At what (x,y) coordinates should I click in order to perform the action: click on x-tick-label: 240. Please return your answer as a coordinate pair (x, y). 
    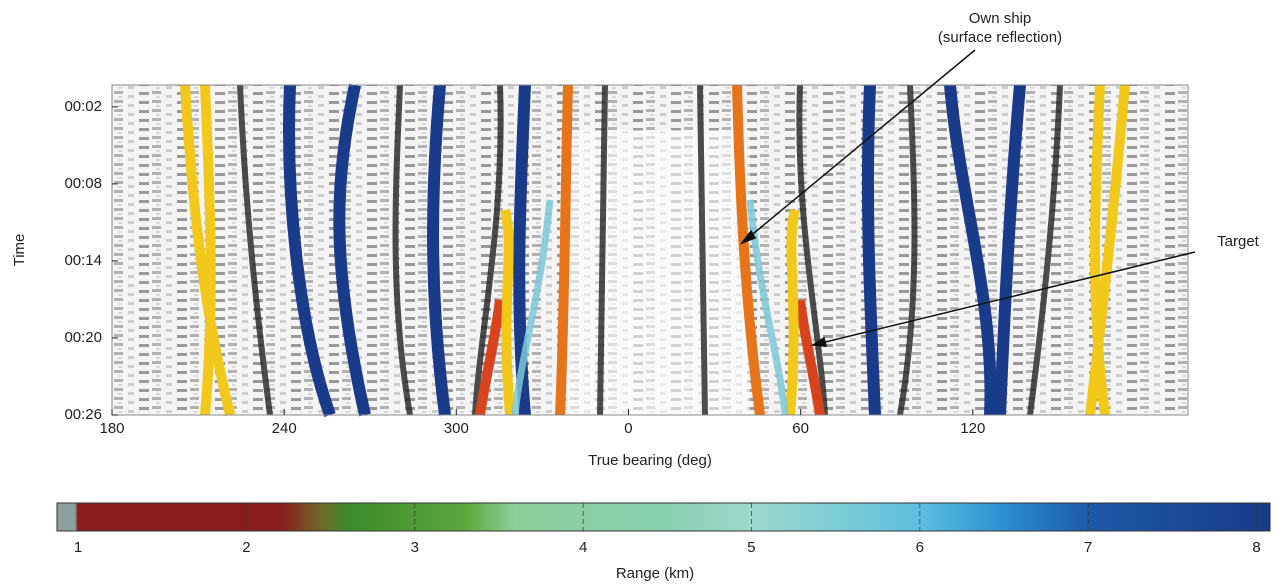
    Looking at the image, I should click on (284, 428).